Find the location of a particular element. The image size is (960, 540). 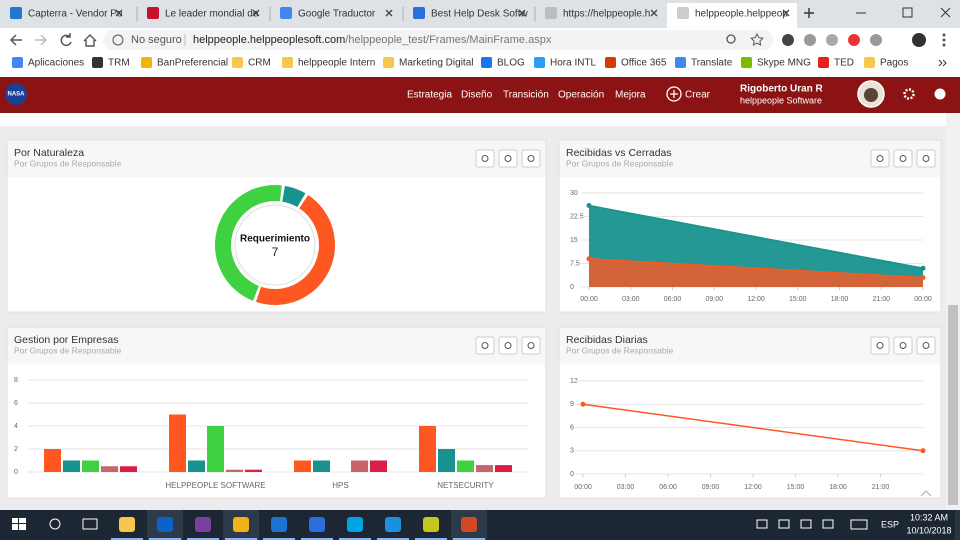

bookmark: Pagos is located at coordinates (894, 63).